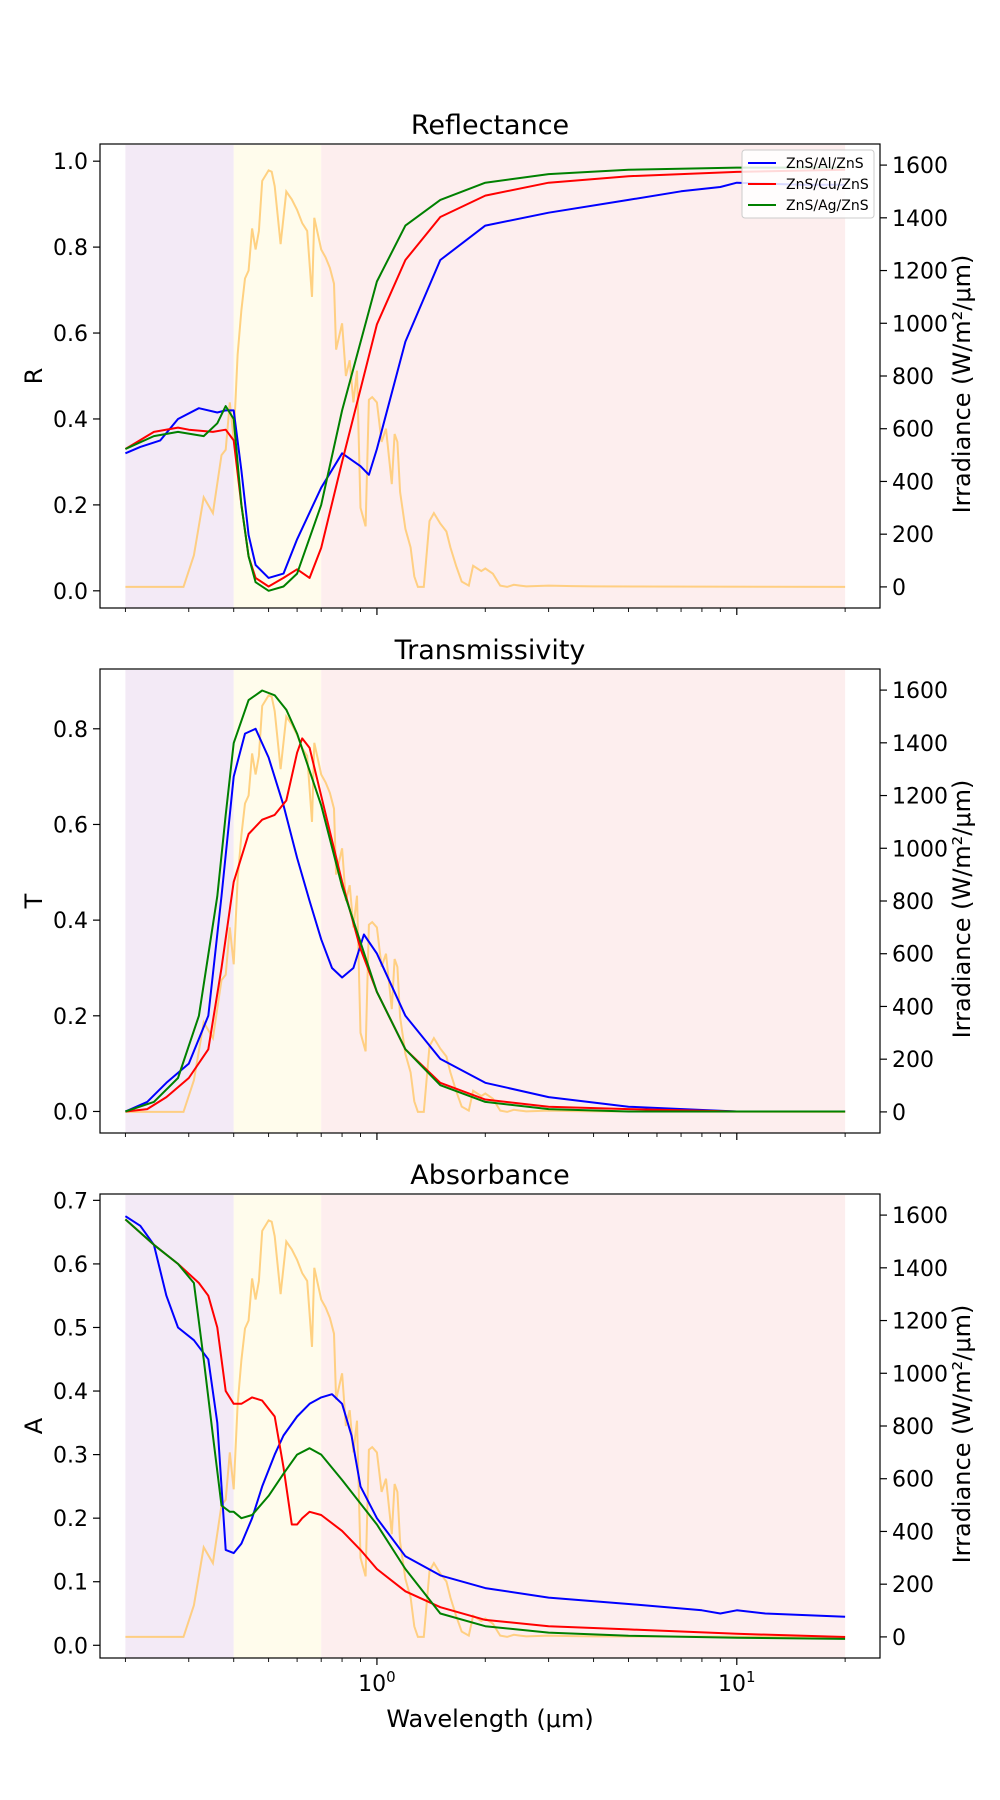 The height and width of the screenshot is (1800, 1000). What do you see at coordinates (737, 1682) in the screenshot?
I see `x-tick-label: 10¹` at bounding box center [737, 1682].